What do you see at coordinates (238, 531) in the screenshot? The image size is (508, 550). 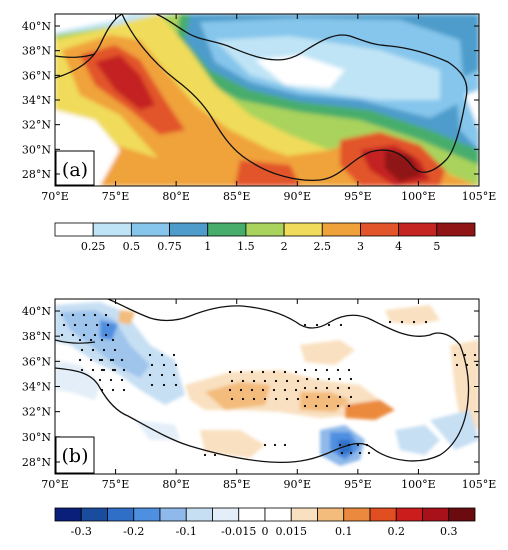 I see `colorbar-label: -0.015` at bounding box center [238, 531].